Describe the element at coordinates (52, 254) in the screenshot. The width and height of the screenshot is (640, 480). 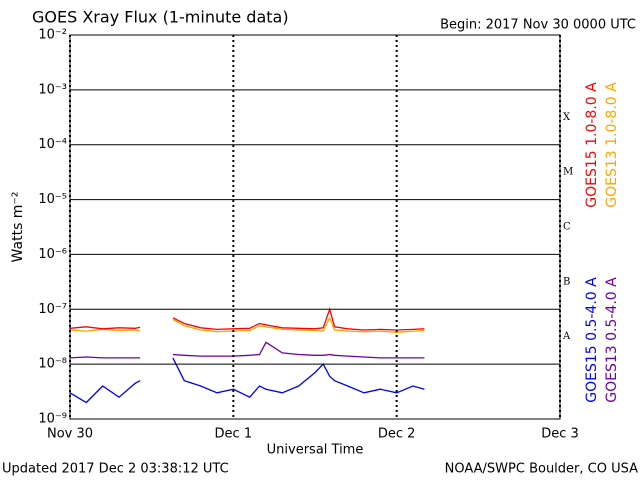
I see `y-tick-label: 10⁻⁶` at that location.